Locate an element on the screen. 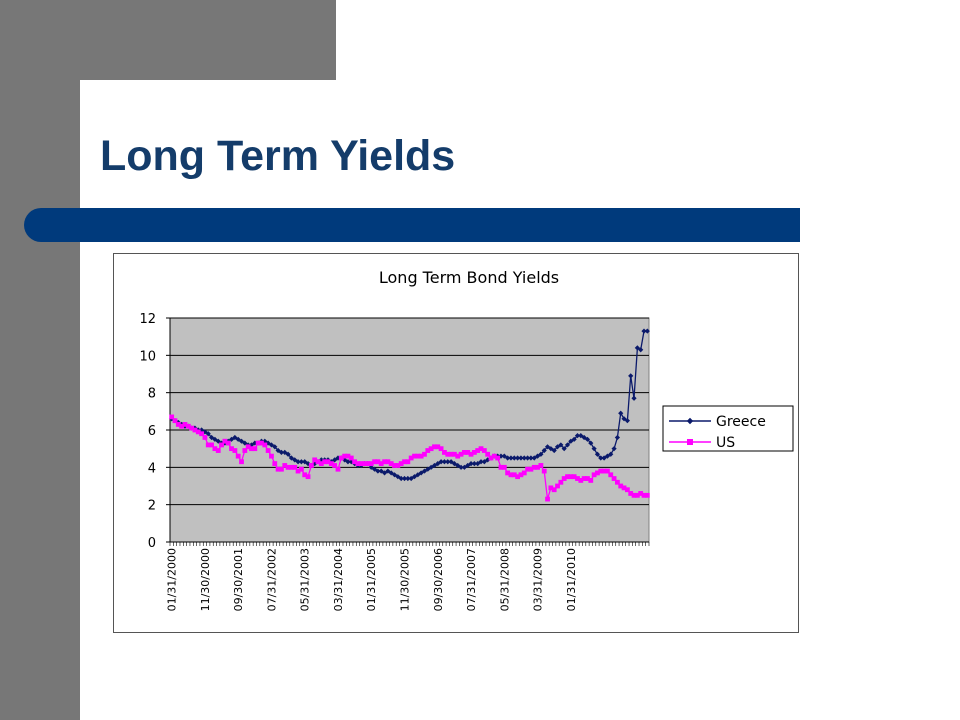 The width and height of the screenshot is (960, 720). legend: Greece US is located at coordinates (728, 428).